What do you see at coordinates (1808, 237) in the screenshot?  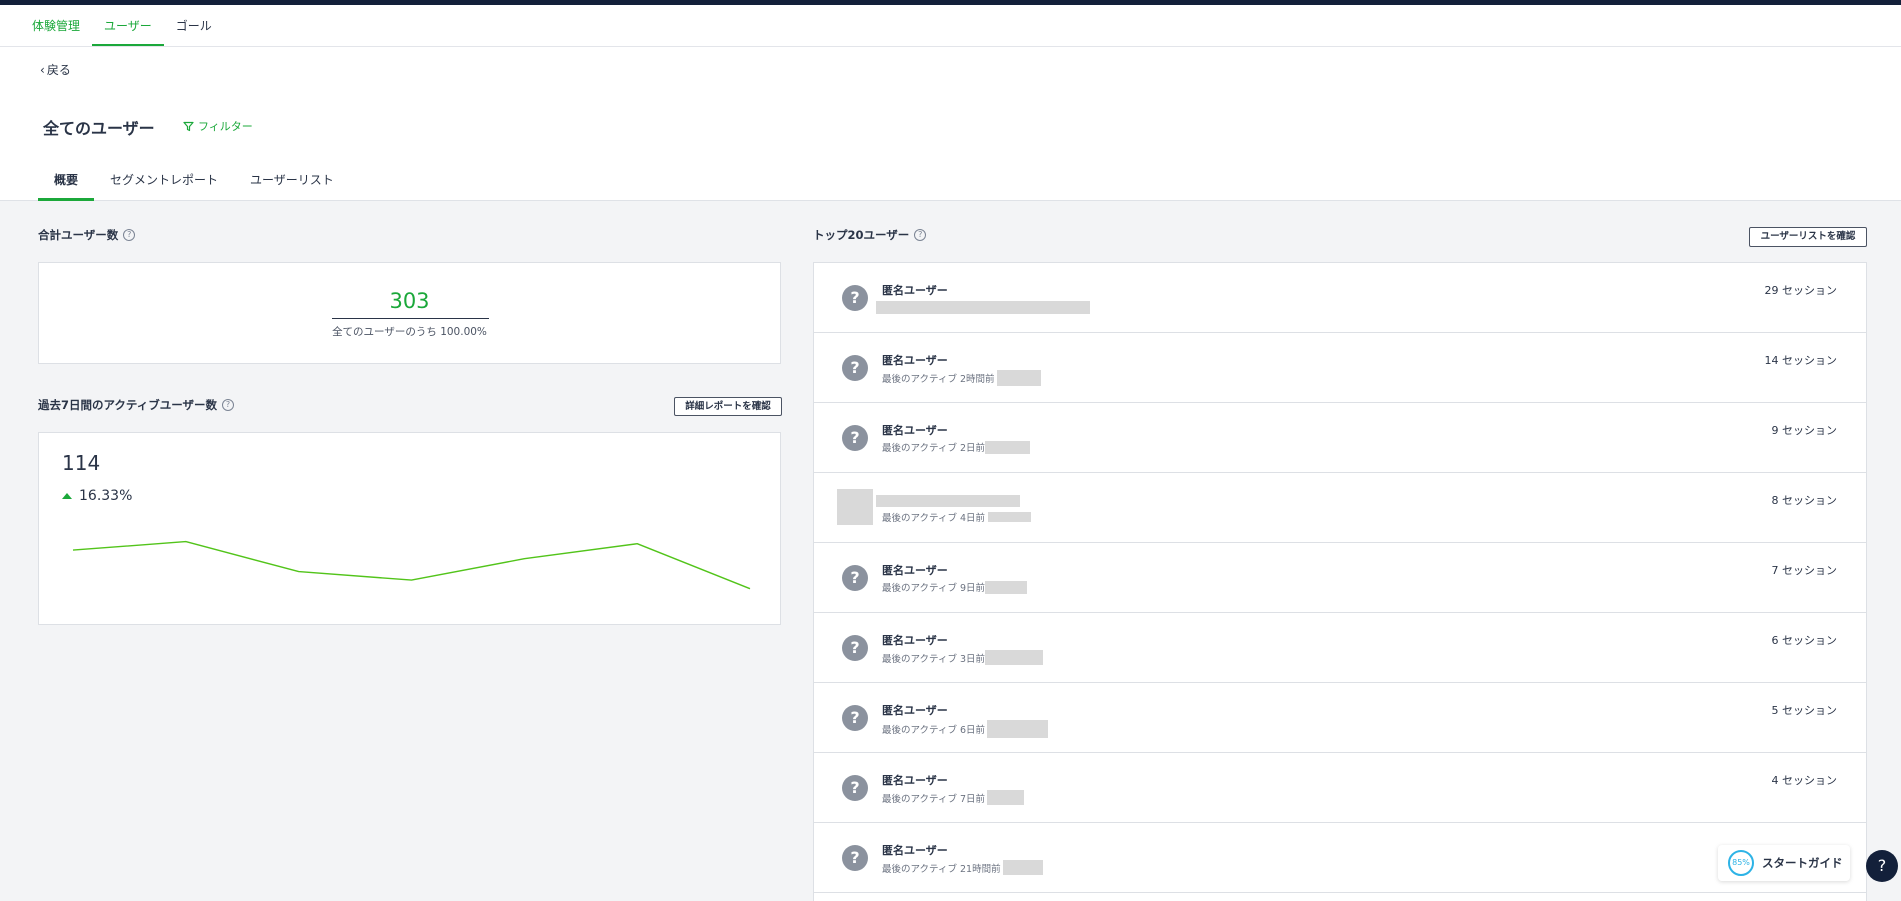 I see `user-list-button: ユーザーリストを確認` at bounding box center [1808, 237].